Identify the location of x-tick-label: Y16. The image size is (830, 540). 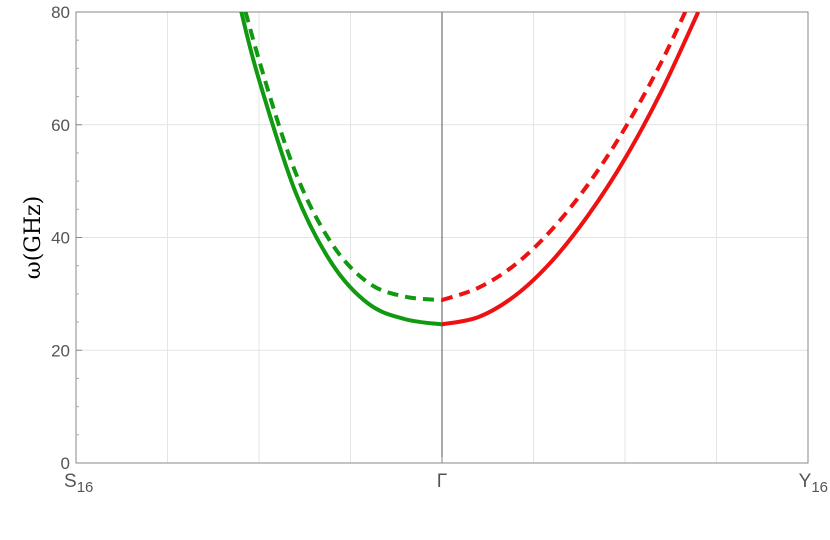
(813, 483).